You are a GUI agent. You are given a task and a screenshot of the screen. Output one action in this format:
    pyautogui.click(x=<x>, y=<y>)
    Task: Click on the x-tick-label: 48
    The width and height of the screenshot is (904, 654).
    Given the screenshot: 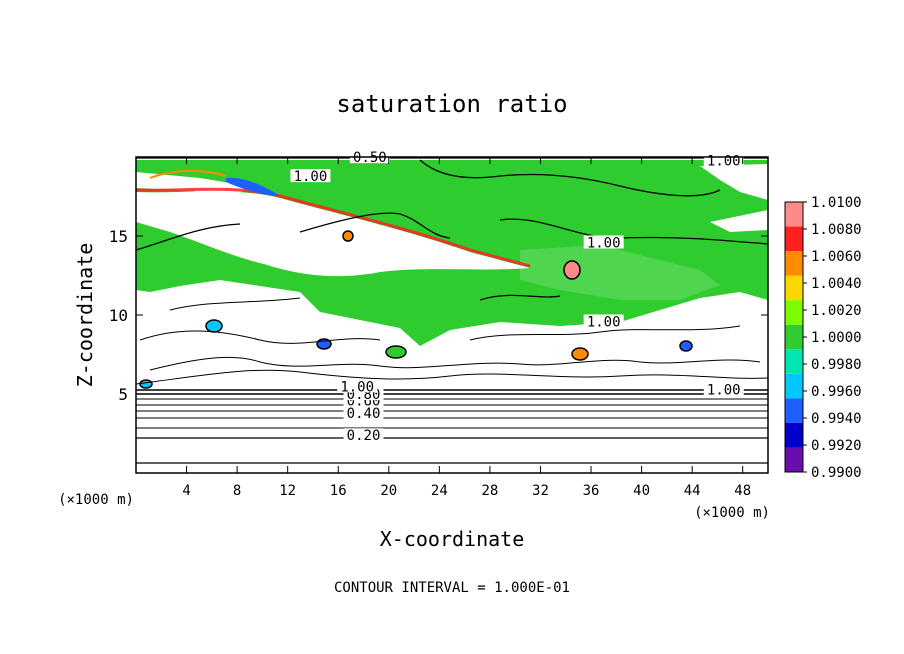 What is the action you would take?
    pyautogui.click(x=742, y=491)
    